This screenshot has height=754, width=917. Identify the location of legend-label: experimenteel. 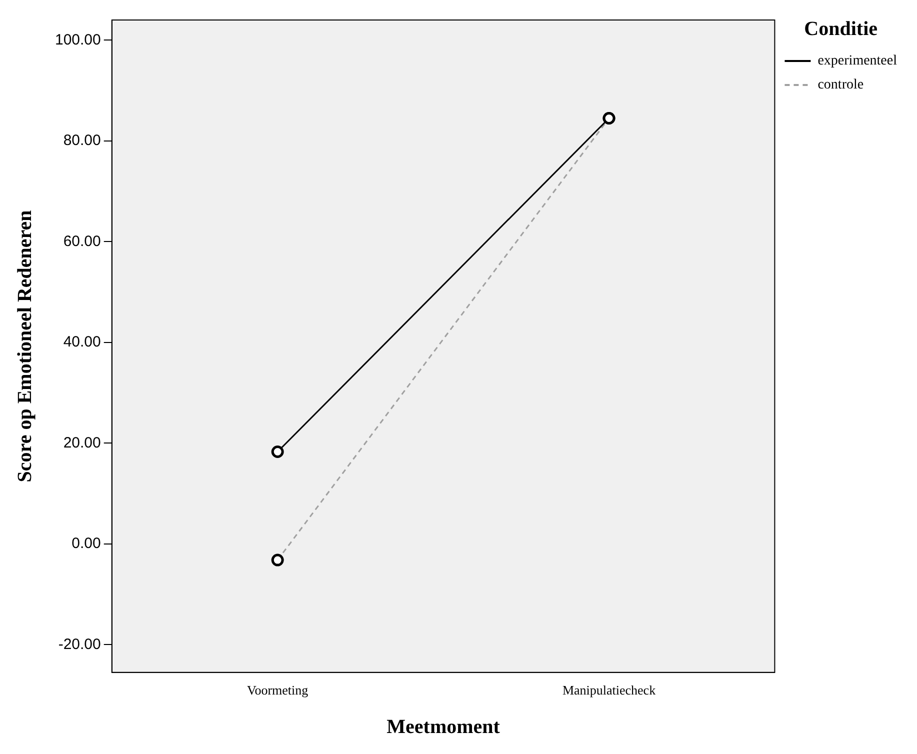
(858, 61).